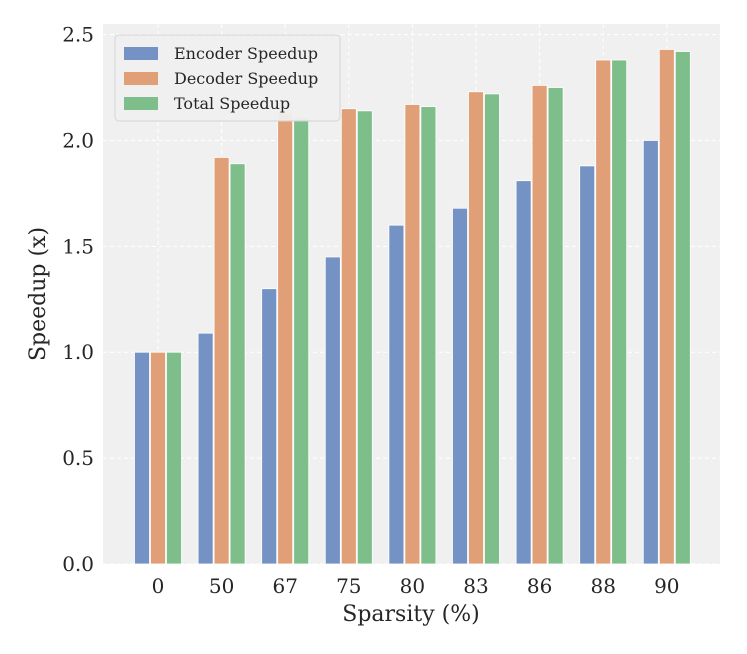 The image size is (747, 654). I want to click on y-tick-label: 2.5, so click(78, 35).